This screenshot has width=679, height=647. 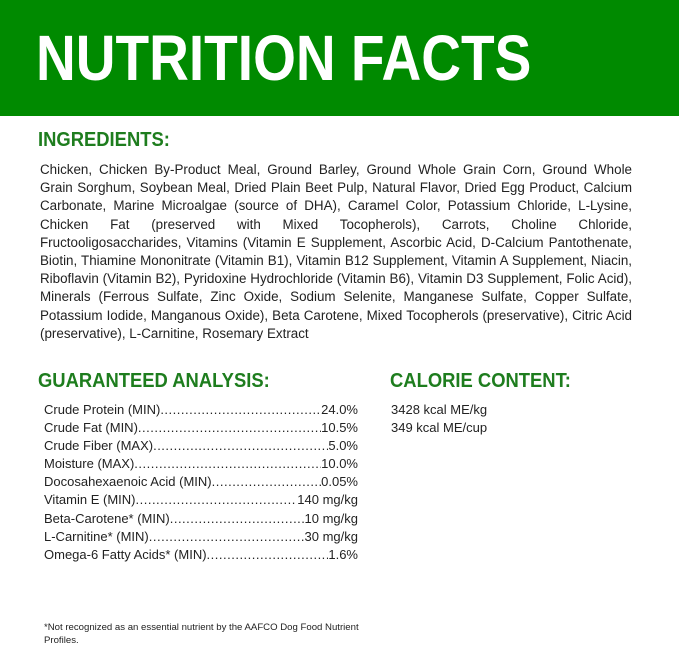 What do you see at coordinates (102, 409) in the screenshot?
I see `analysis-label: Crude Protein (MIN)` at bounding box center [102, 409].